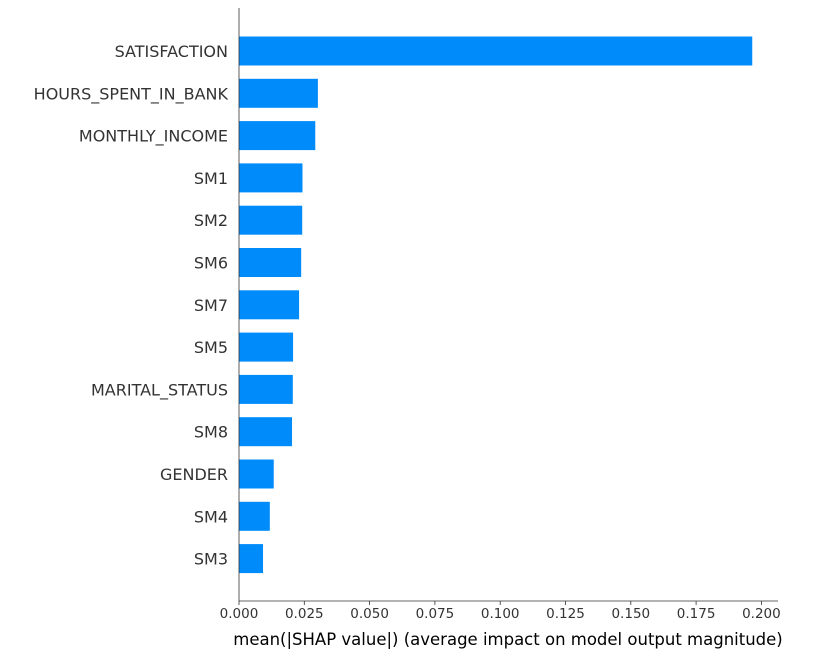 The image size is (818, 659). Describe the element at coordinates (194, 474) in the screenshot. I see `category-label-gender: GENDER` at that location.